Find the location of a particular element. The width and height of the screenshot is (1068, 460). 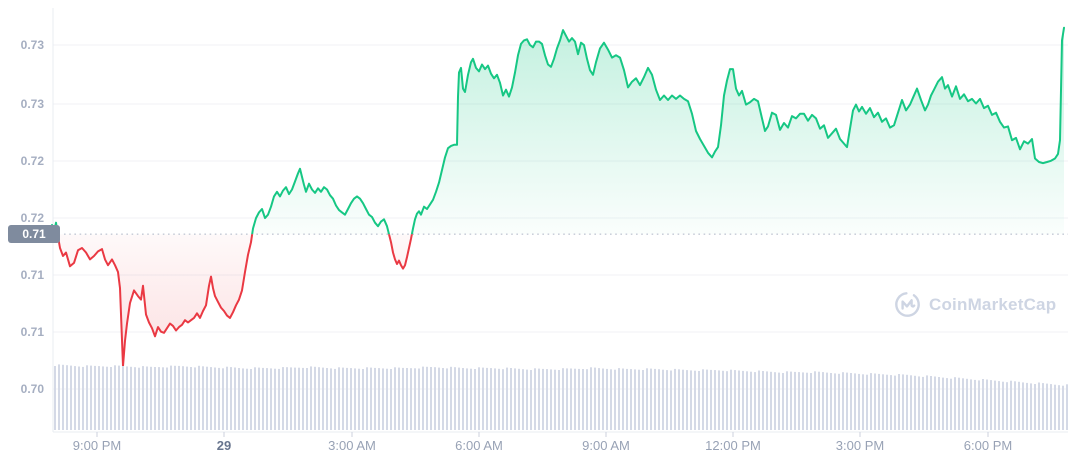

x-axis-label: 9:00 PM is located at coordinates (97, 445).